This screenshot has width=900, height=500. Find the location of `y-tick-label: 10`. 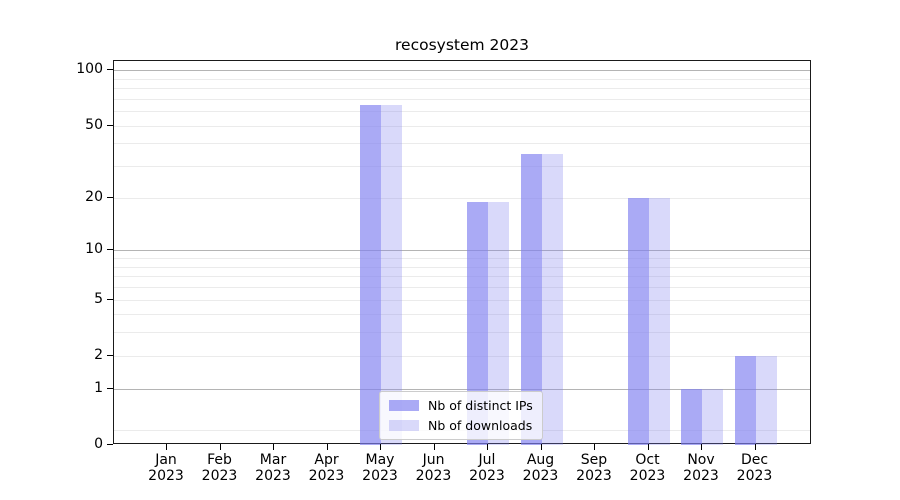

y-tick-label: 10 is located at coordinates (94, 249).